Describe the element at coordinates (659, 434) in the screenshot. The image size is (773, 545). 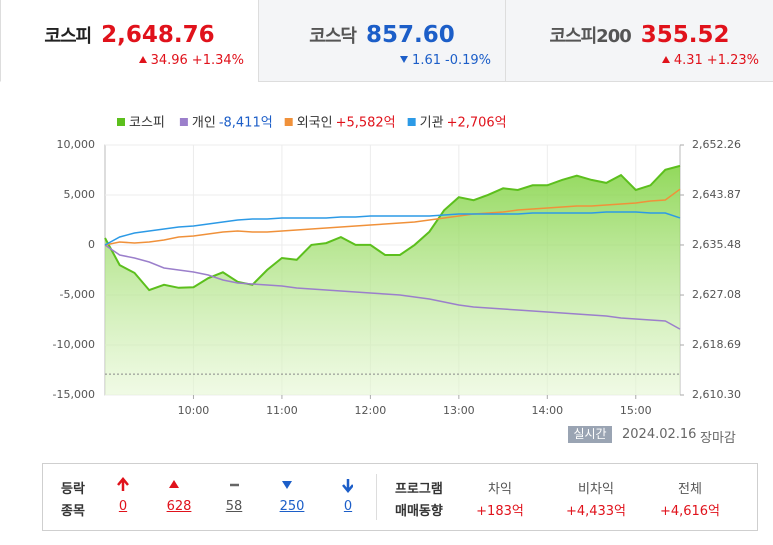
I see `status-date: 2024.02.16` at that location.